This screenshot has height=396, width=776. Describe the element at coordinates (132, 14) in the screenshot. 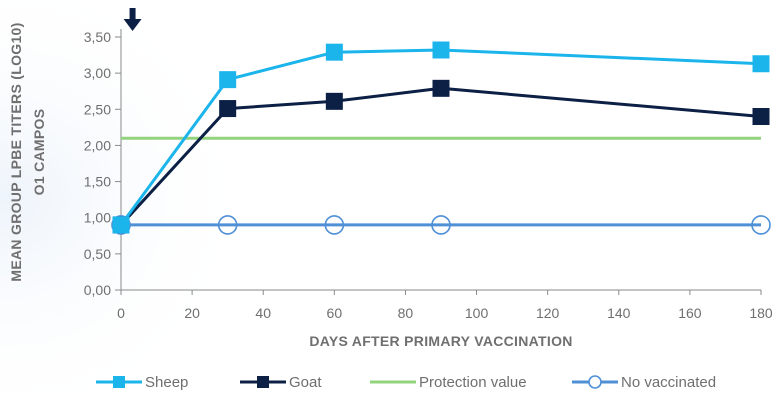

I see `down-arrow-shaft` at that location.